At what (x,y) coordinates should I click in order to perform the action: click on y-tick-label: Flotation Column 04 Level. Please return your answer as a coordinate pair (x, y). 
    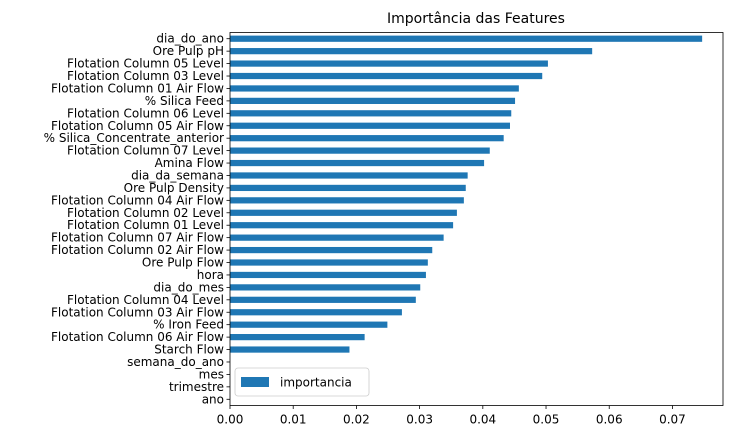
    Looking at the image, I should click on (145, 300).